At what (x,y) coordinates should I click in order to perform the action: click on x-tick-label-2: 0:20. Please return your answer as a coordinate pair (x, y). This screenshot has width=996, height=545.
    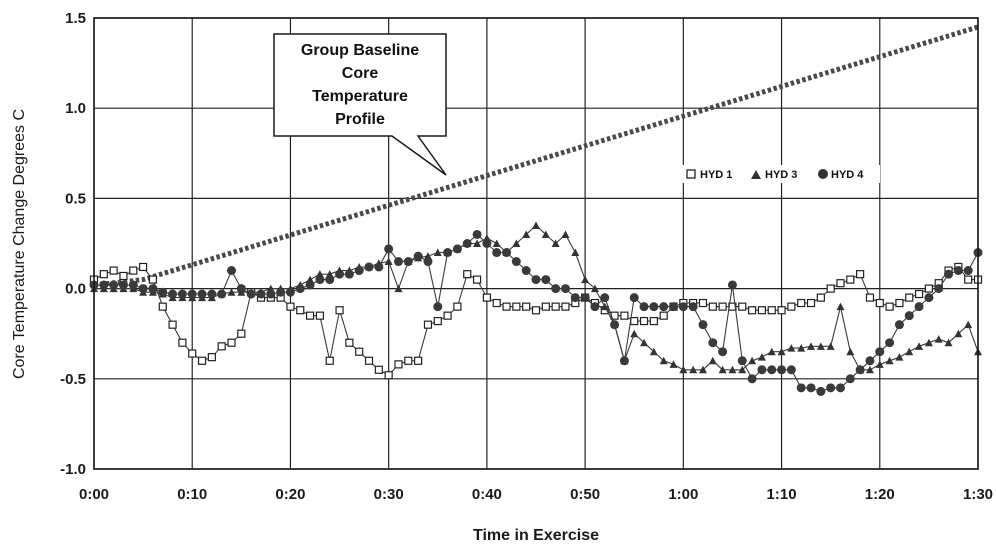
    Looking at the image, I should click on (290, 494).